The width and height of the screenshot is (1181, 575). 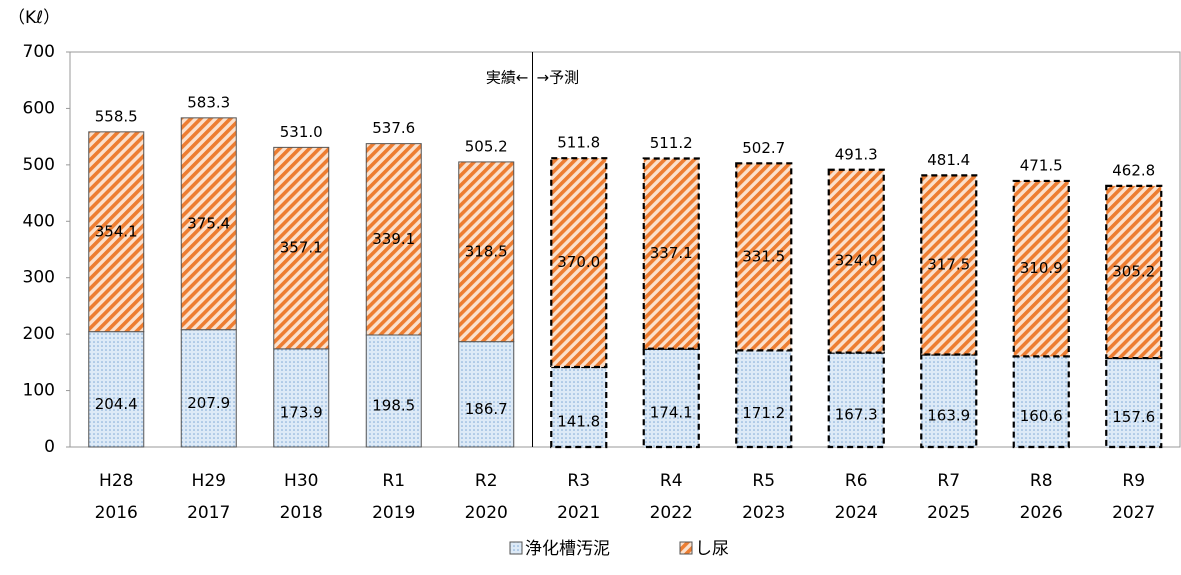 I want to click on y-axis-unit: （Kℓ）, so click(x=34, y=18).